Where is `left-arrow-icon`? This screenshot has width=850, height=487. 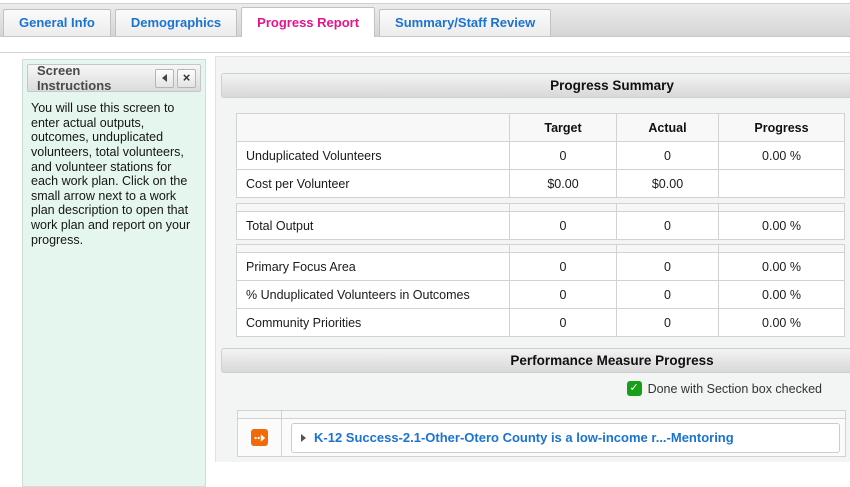 left-arrow-icon is located at coordinates (164, 78).